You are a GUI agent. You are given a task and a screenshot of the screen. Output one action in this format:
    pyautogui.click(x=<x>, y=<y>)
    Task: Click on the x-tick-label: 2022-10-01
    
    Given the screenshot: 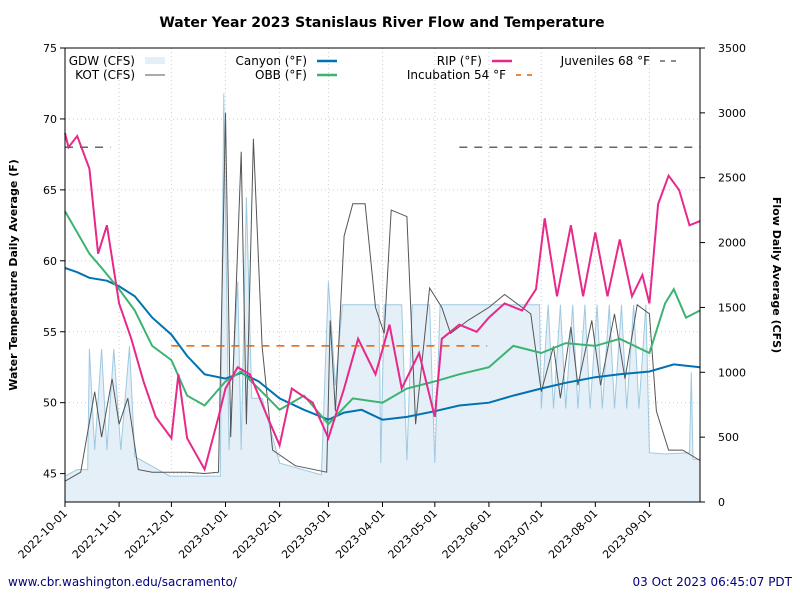 What is the action you would take?
    pyautogui.click(x=43, y=534)
    